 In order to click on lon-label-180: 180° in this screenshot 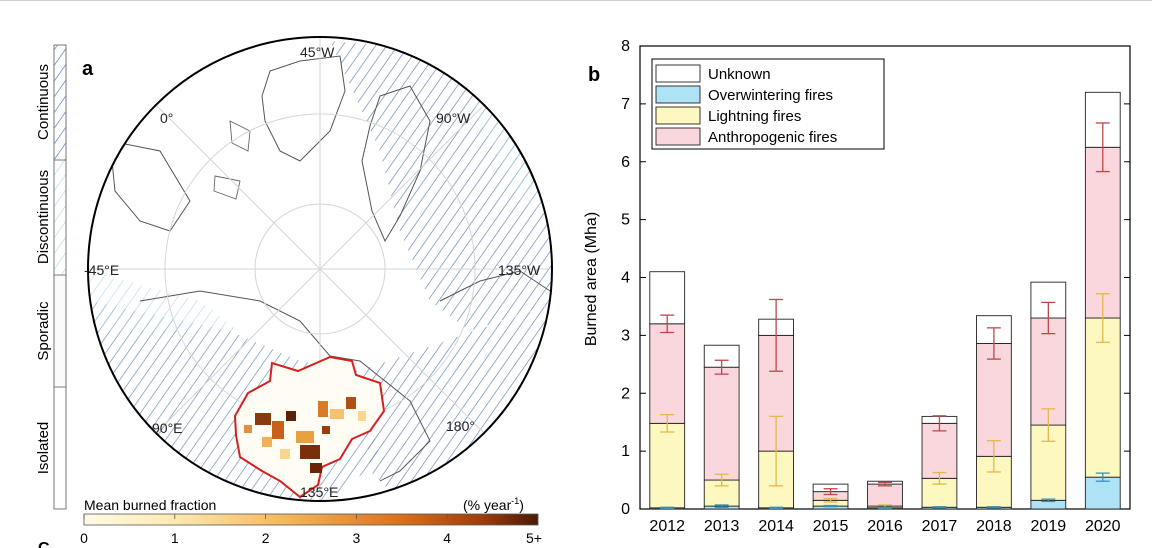, I will do `click(460, 426)`.